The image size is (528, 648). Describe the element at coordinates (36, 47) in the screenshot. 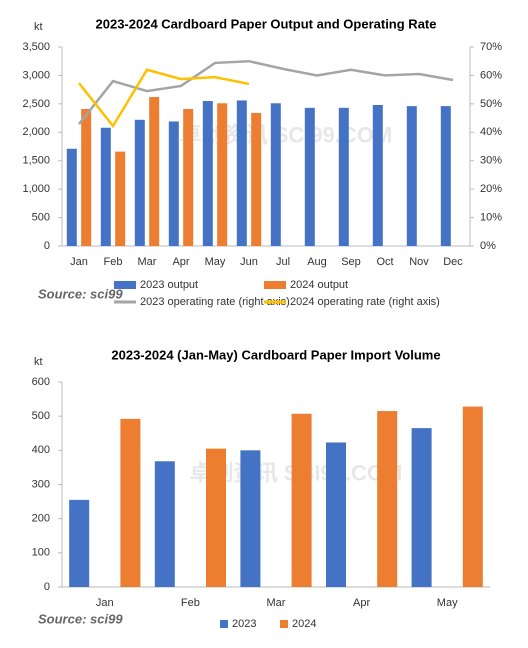

I see `y-tick-label: 3,500` at that location.